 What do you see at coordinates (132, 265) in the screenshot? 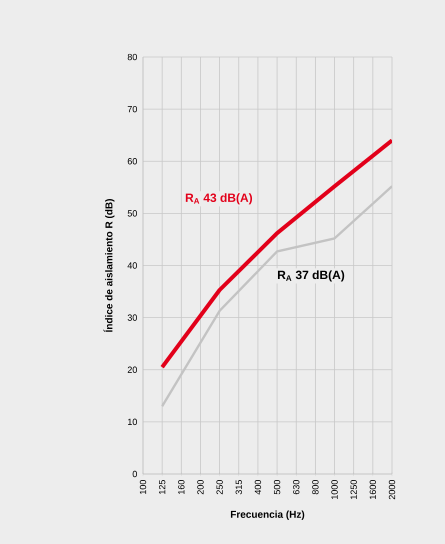
I see `y-tick-label: 40` at bounding box center [132, 265].